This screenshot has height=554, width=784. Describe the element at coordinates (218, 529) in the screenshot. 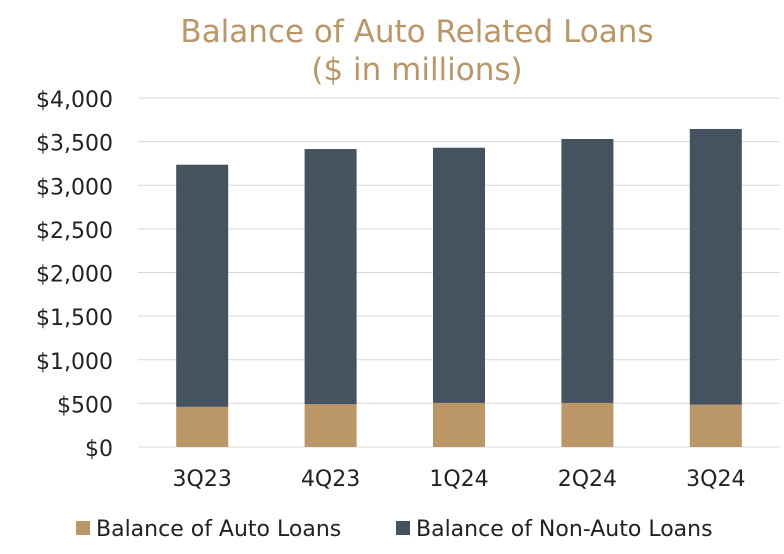

I see `legend-label-auto: Balance of Auto Loans` at that location.